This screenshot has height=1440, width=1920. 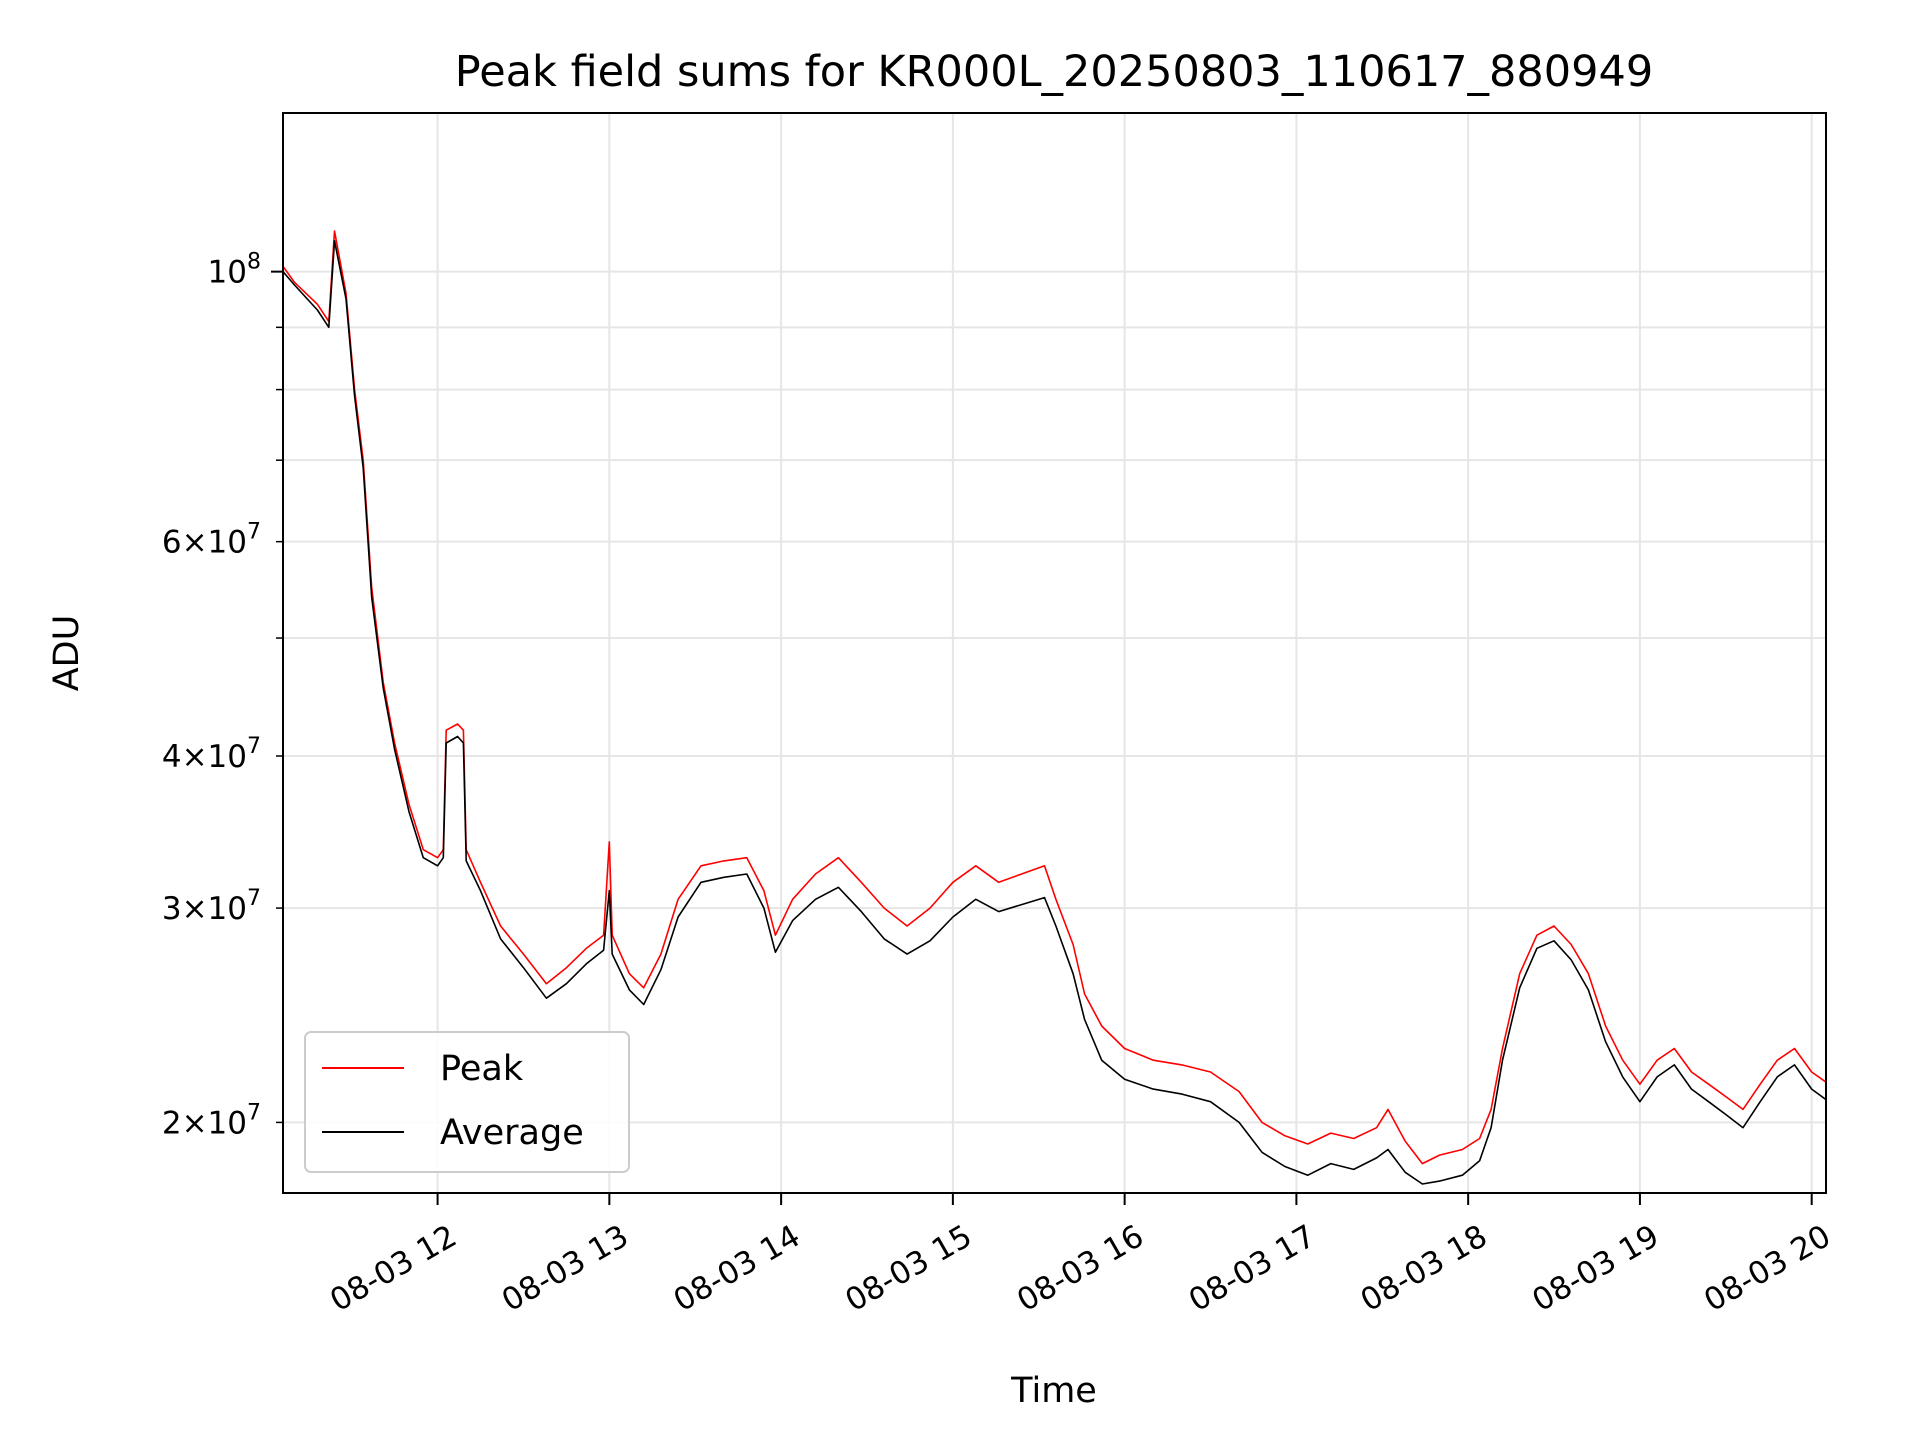 I want to click on y-tick-label-minor-1: 3×107, so click(x=211, y=906).